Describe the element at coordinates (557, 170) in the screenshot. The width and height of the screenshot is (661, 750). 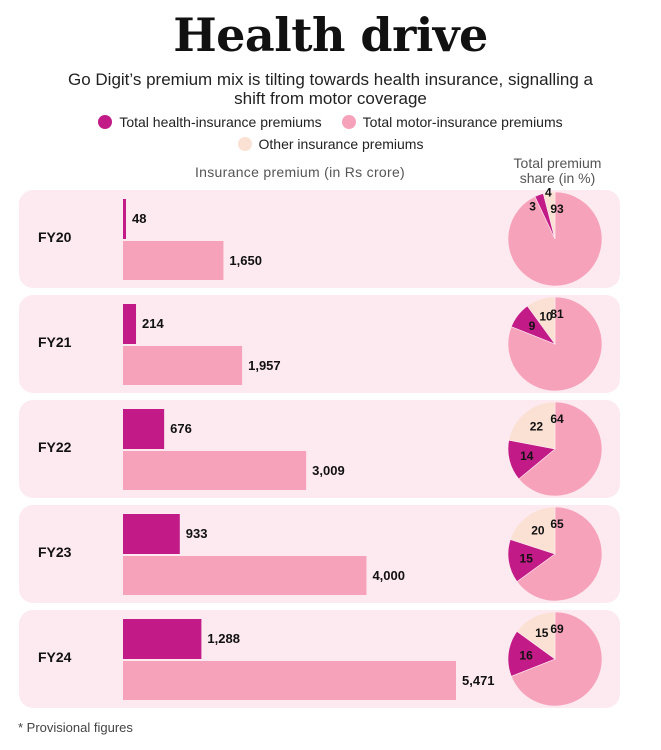
I see `share-caption: Total premium share (in %)` at that location.